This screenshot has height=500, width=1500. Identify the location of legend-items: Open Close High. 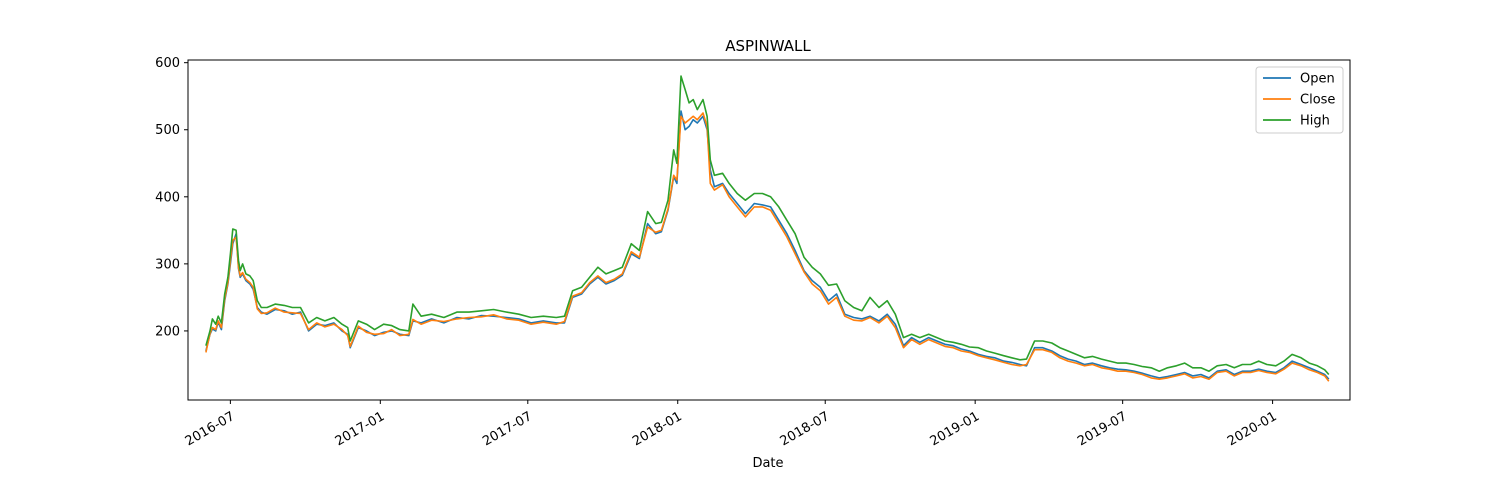
(1299, 100).